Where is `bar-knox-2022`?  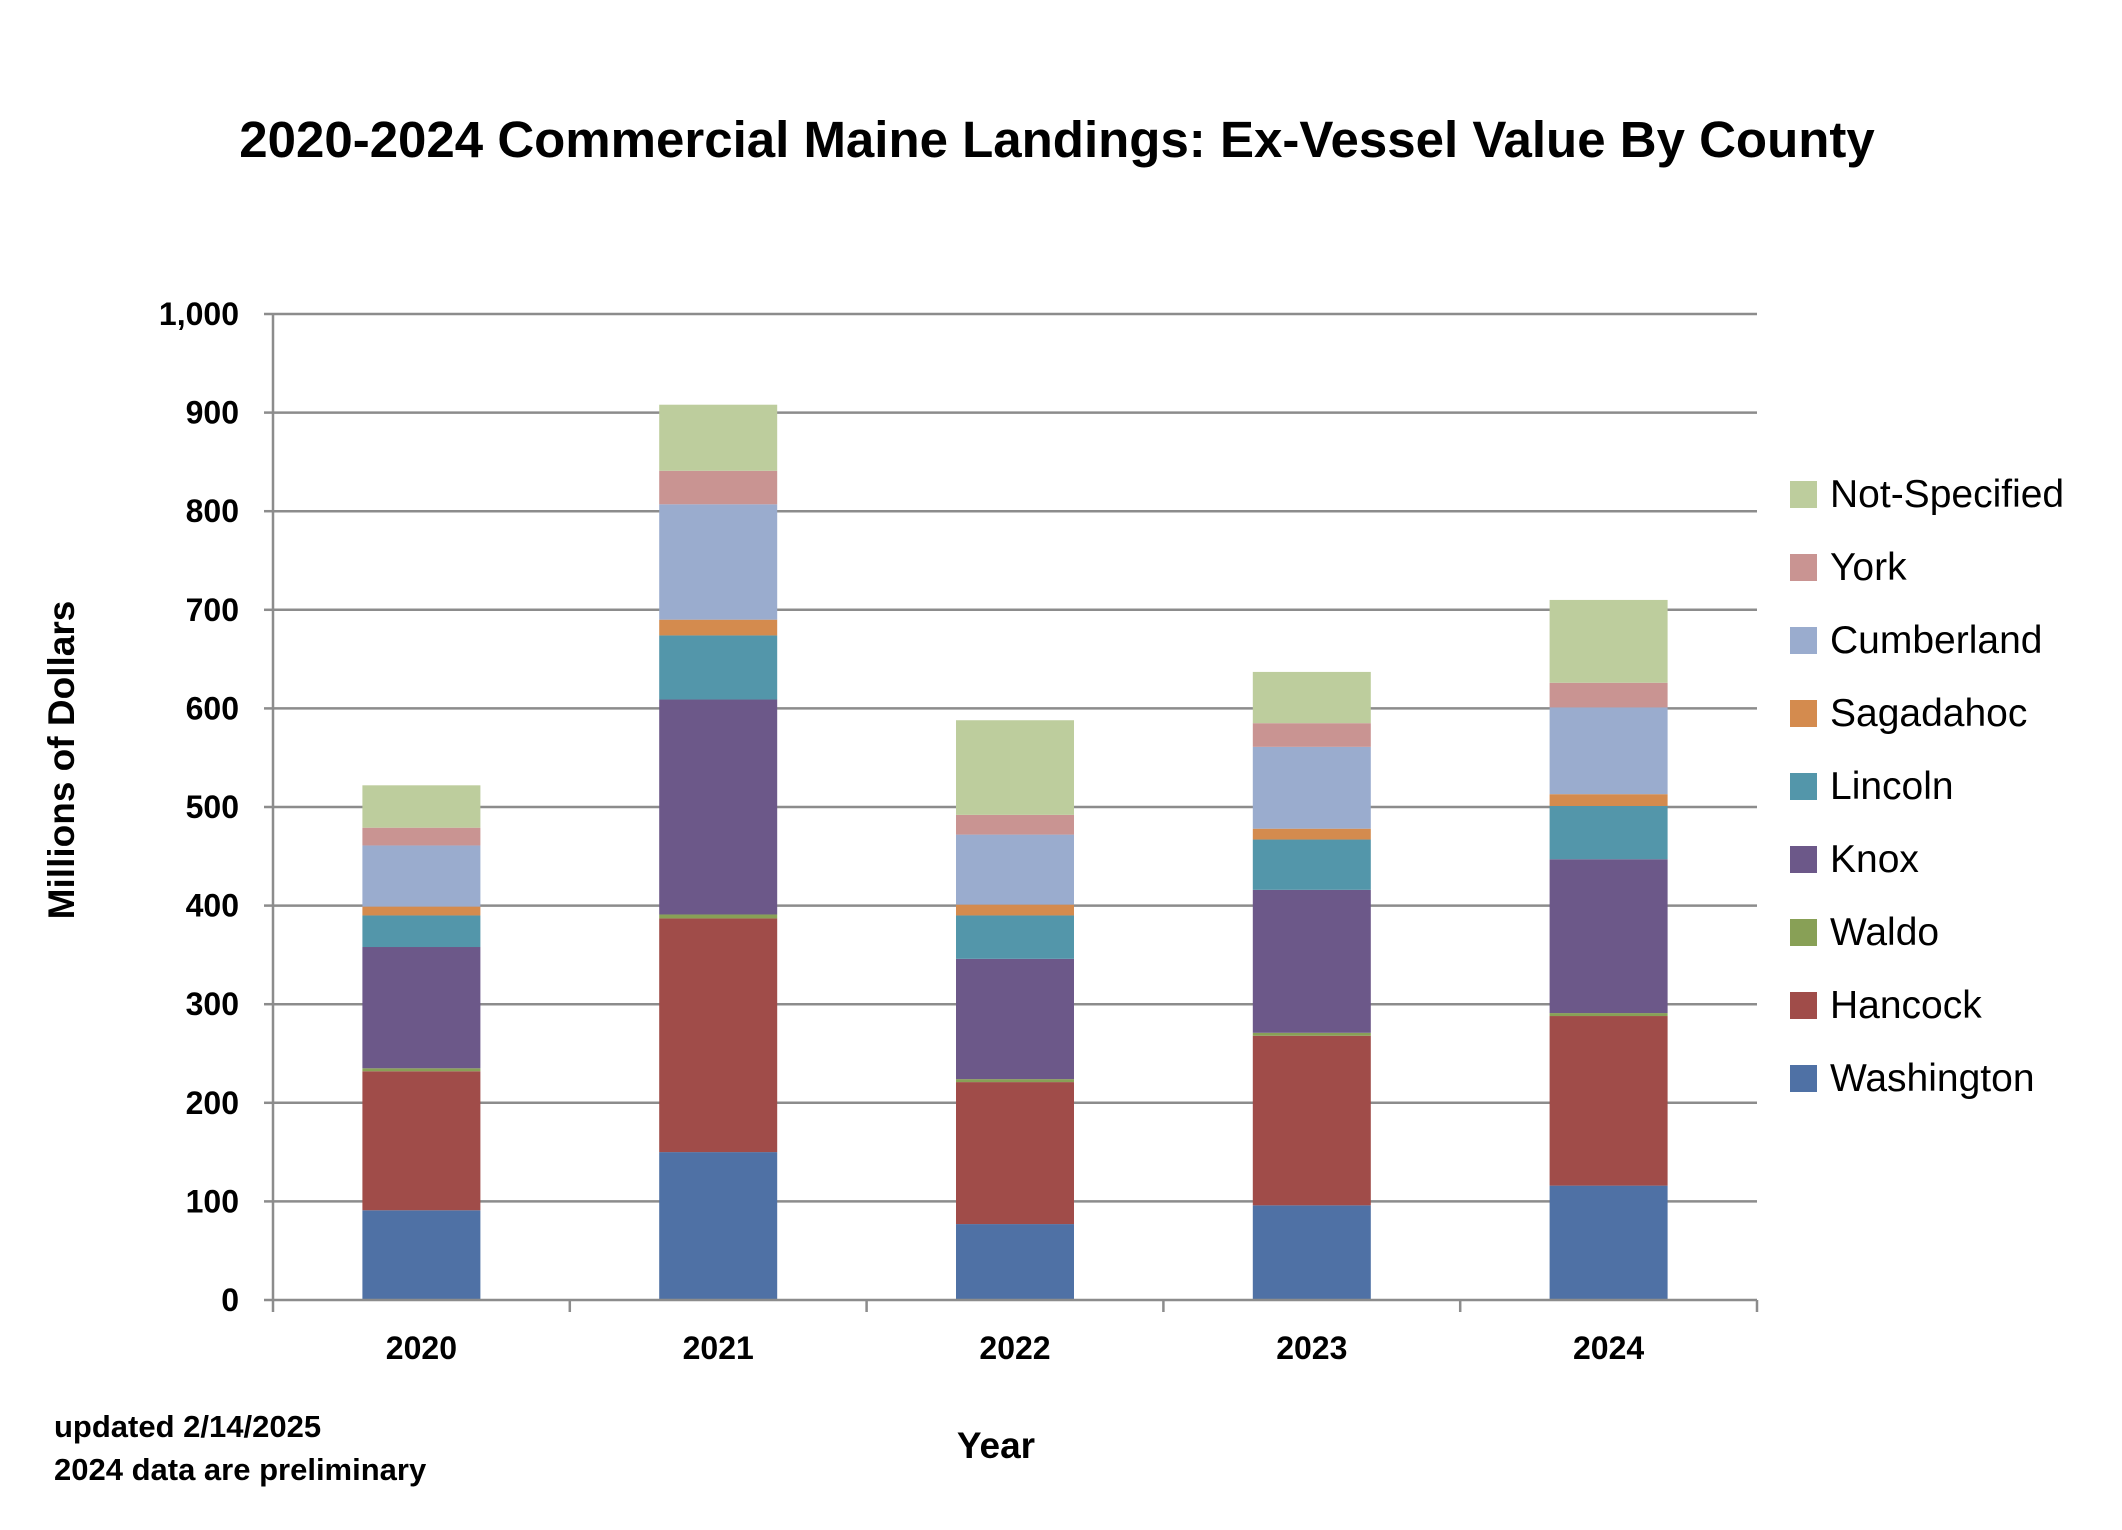
bar-knox-2022 is located at coordinates (1015, 1019).